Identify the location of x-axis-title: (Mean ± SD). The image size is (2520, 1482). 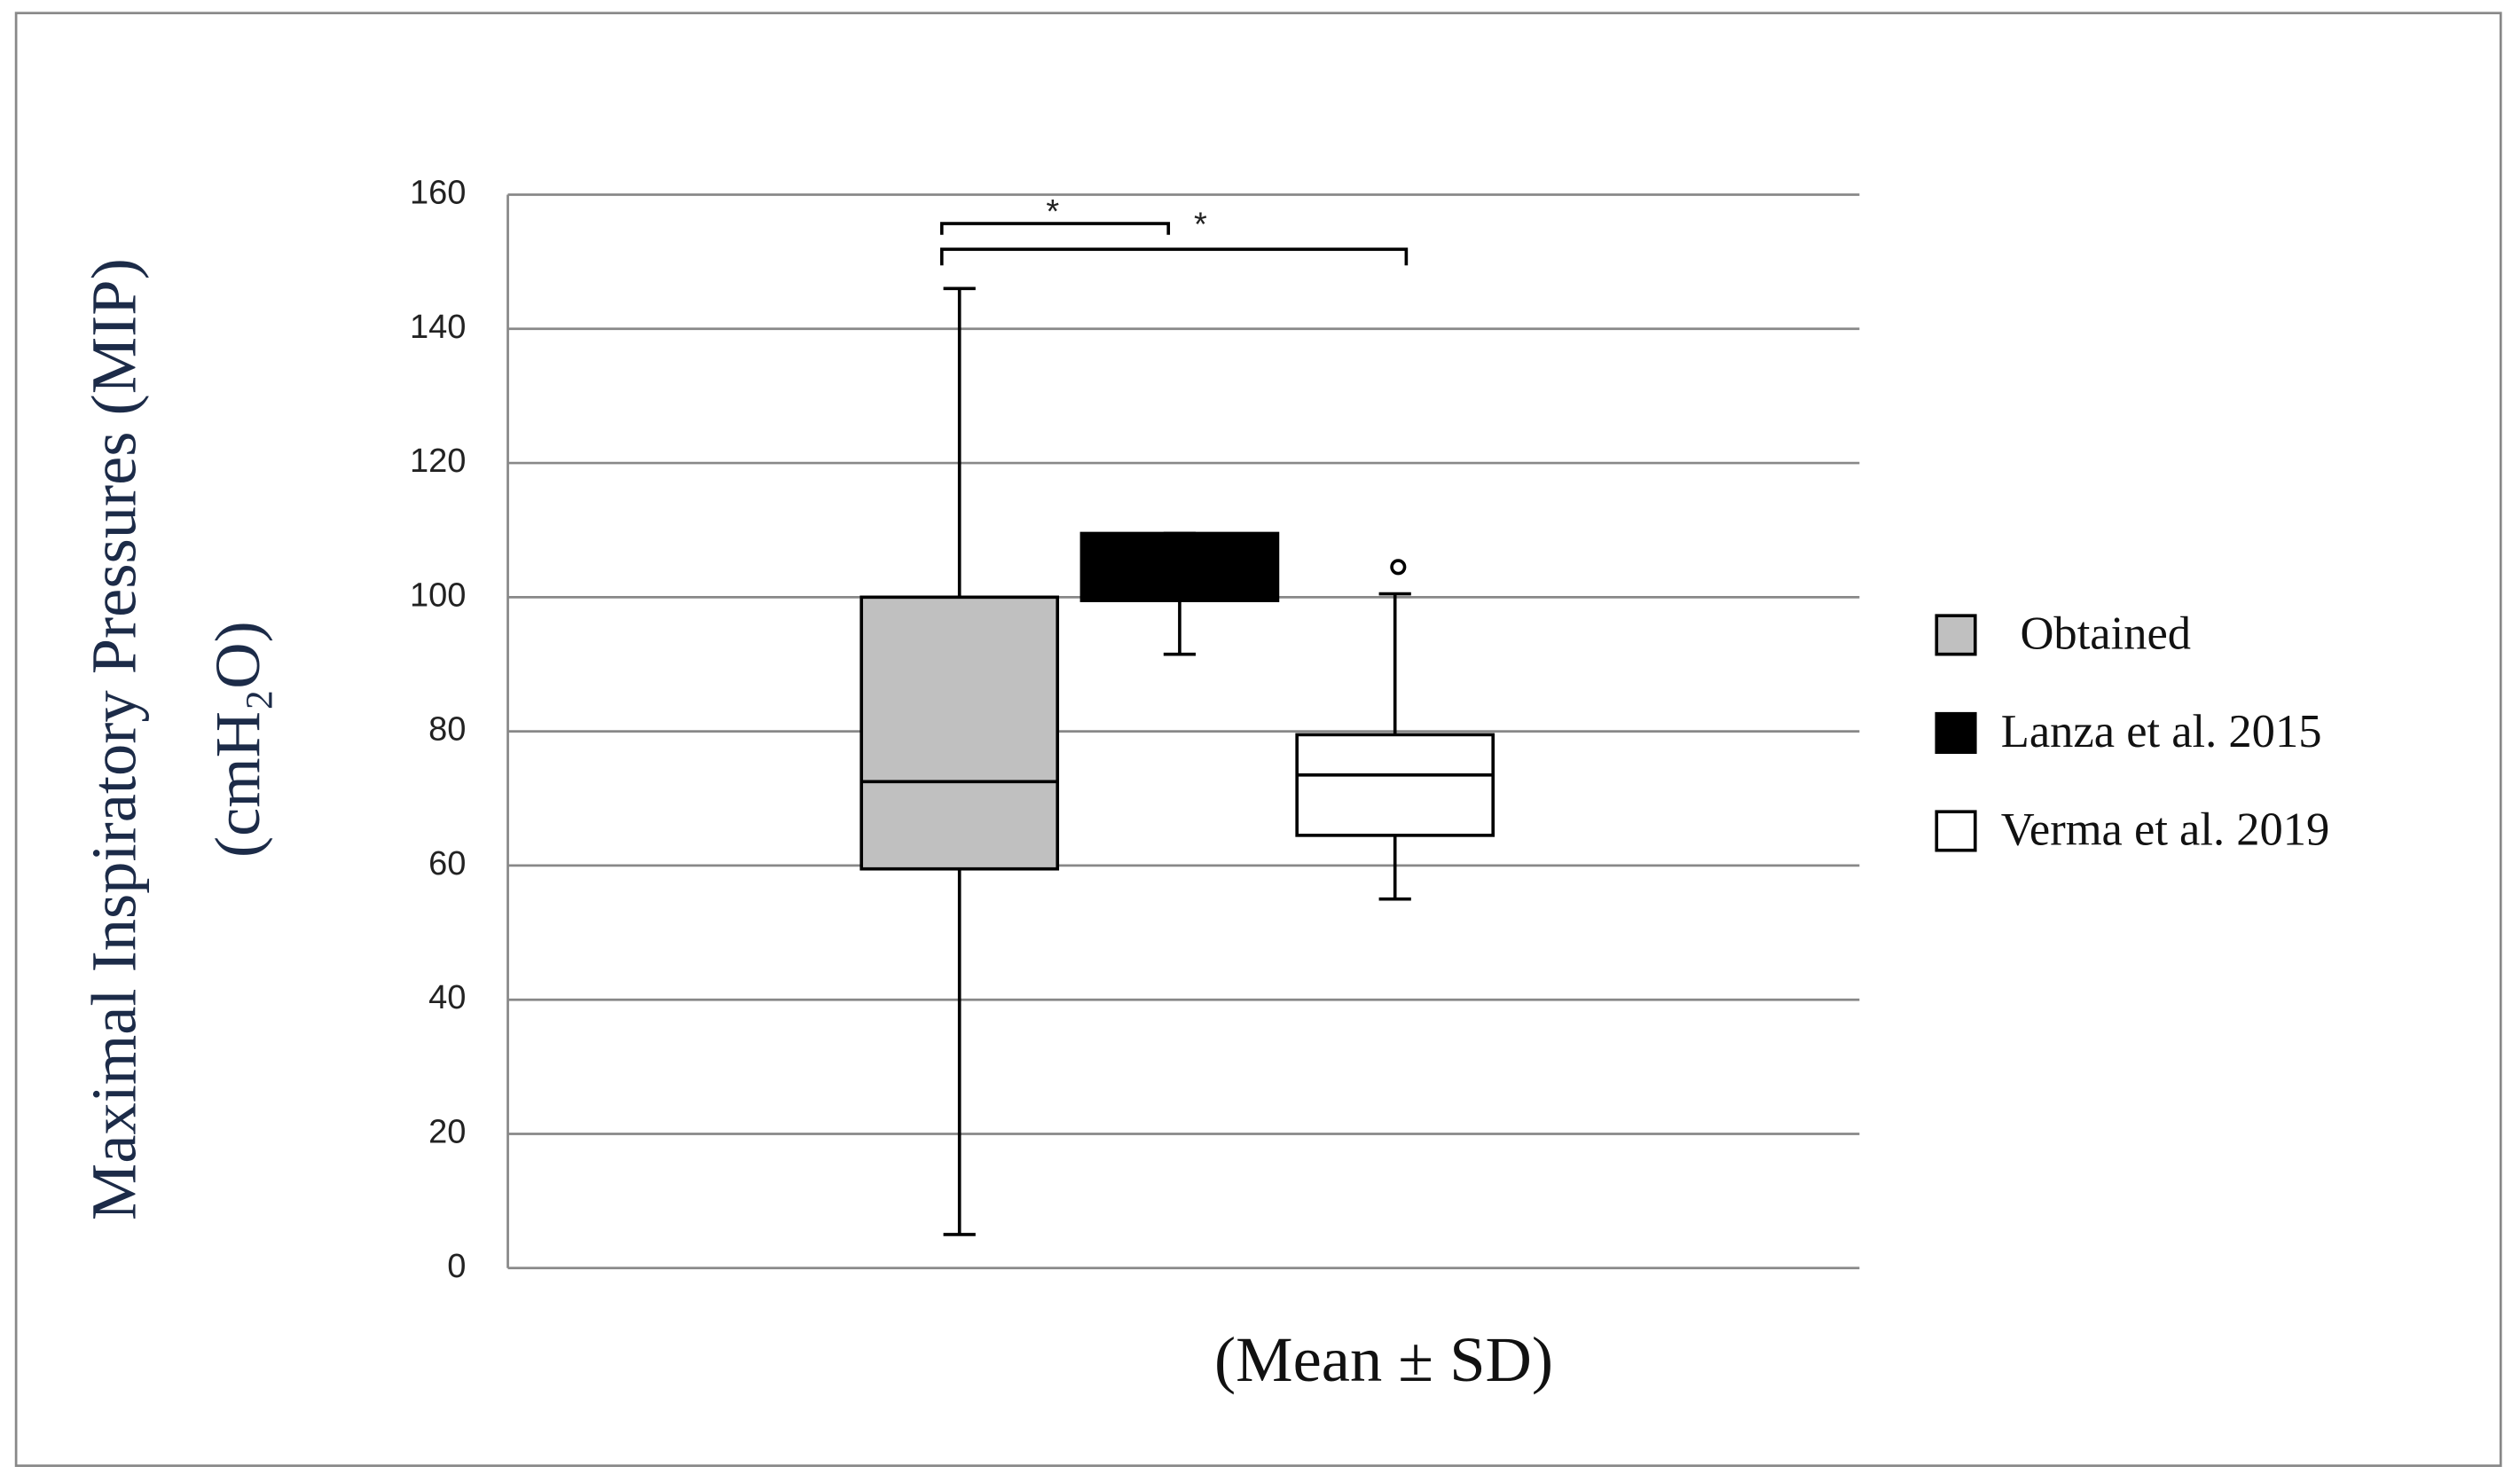
(1383, 1359).